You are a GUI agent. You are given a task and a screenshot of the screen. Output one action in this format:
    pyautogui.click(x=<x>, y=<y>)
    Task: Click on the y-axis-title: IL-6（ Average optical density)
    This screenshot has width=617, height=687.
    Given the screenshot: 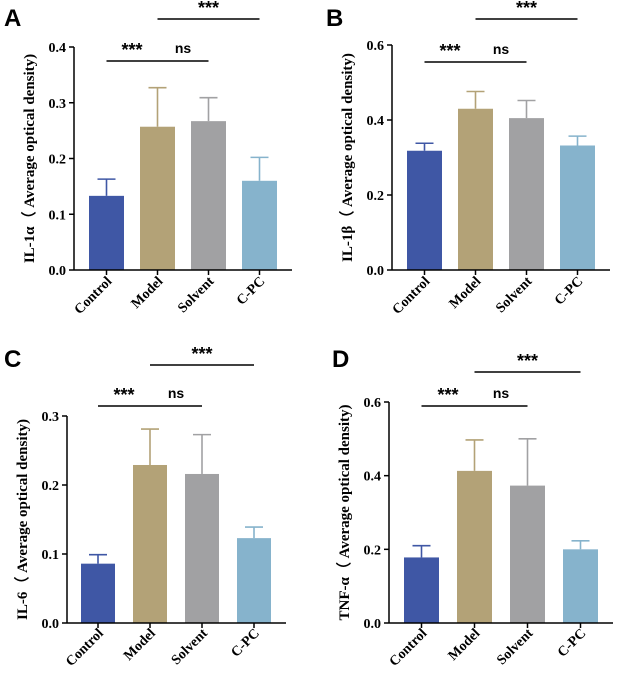 What is the action you would take?
    pyautogui.click(x=22, y=519)
    